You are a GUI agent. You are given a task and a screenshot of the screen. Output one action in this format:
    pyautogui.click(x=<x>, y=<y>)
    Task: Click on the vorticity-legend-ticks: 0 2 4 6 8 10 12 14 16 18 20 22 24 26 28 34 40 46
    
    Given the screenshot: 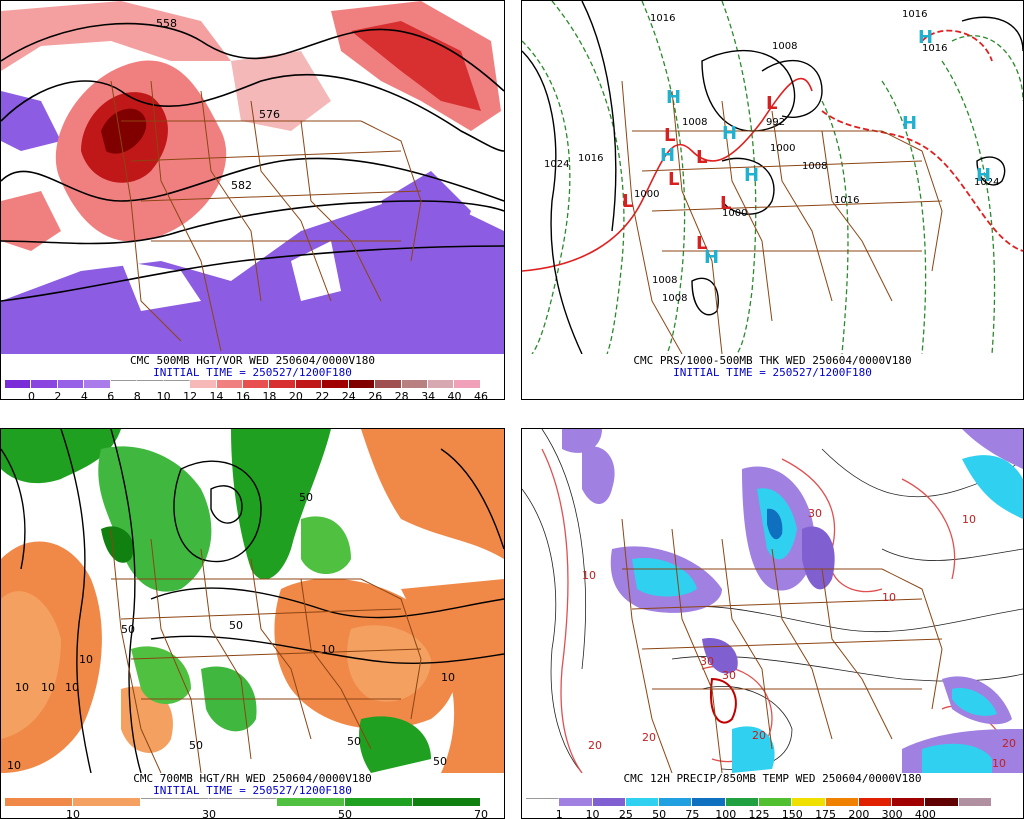 What is the action you would take?
    pyautogui.click(x=246, y=395)
    